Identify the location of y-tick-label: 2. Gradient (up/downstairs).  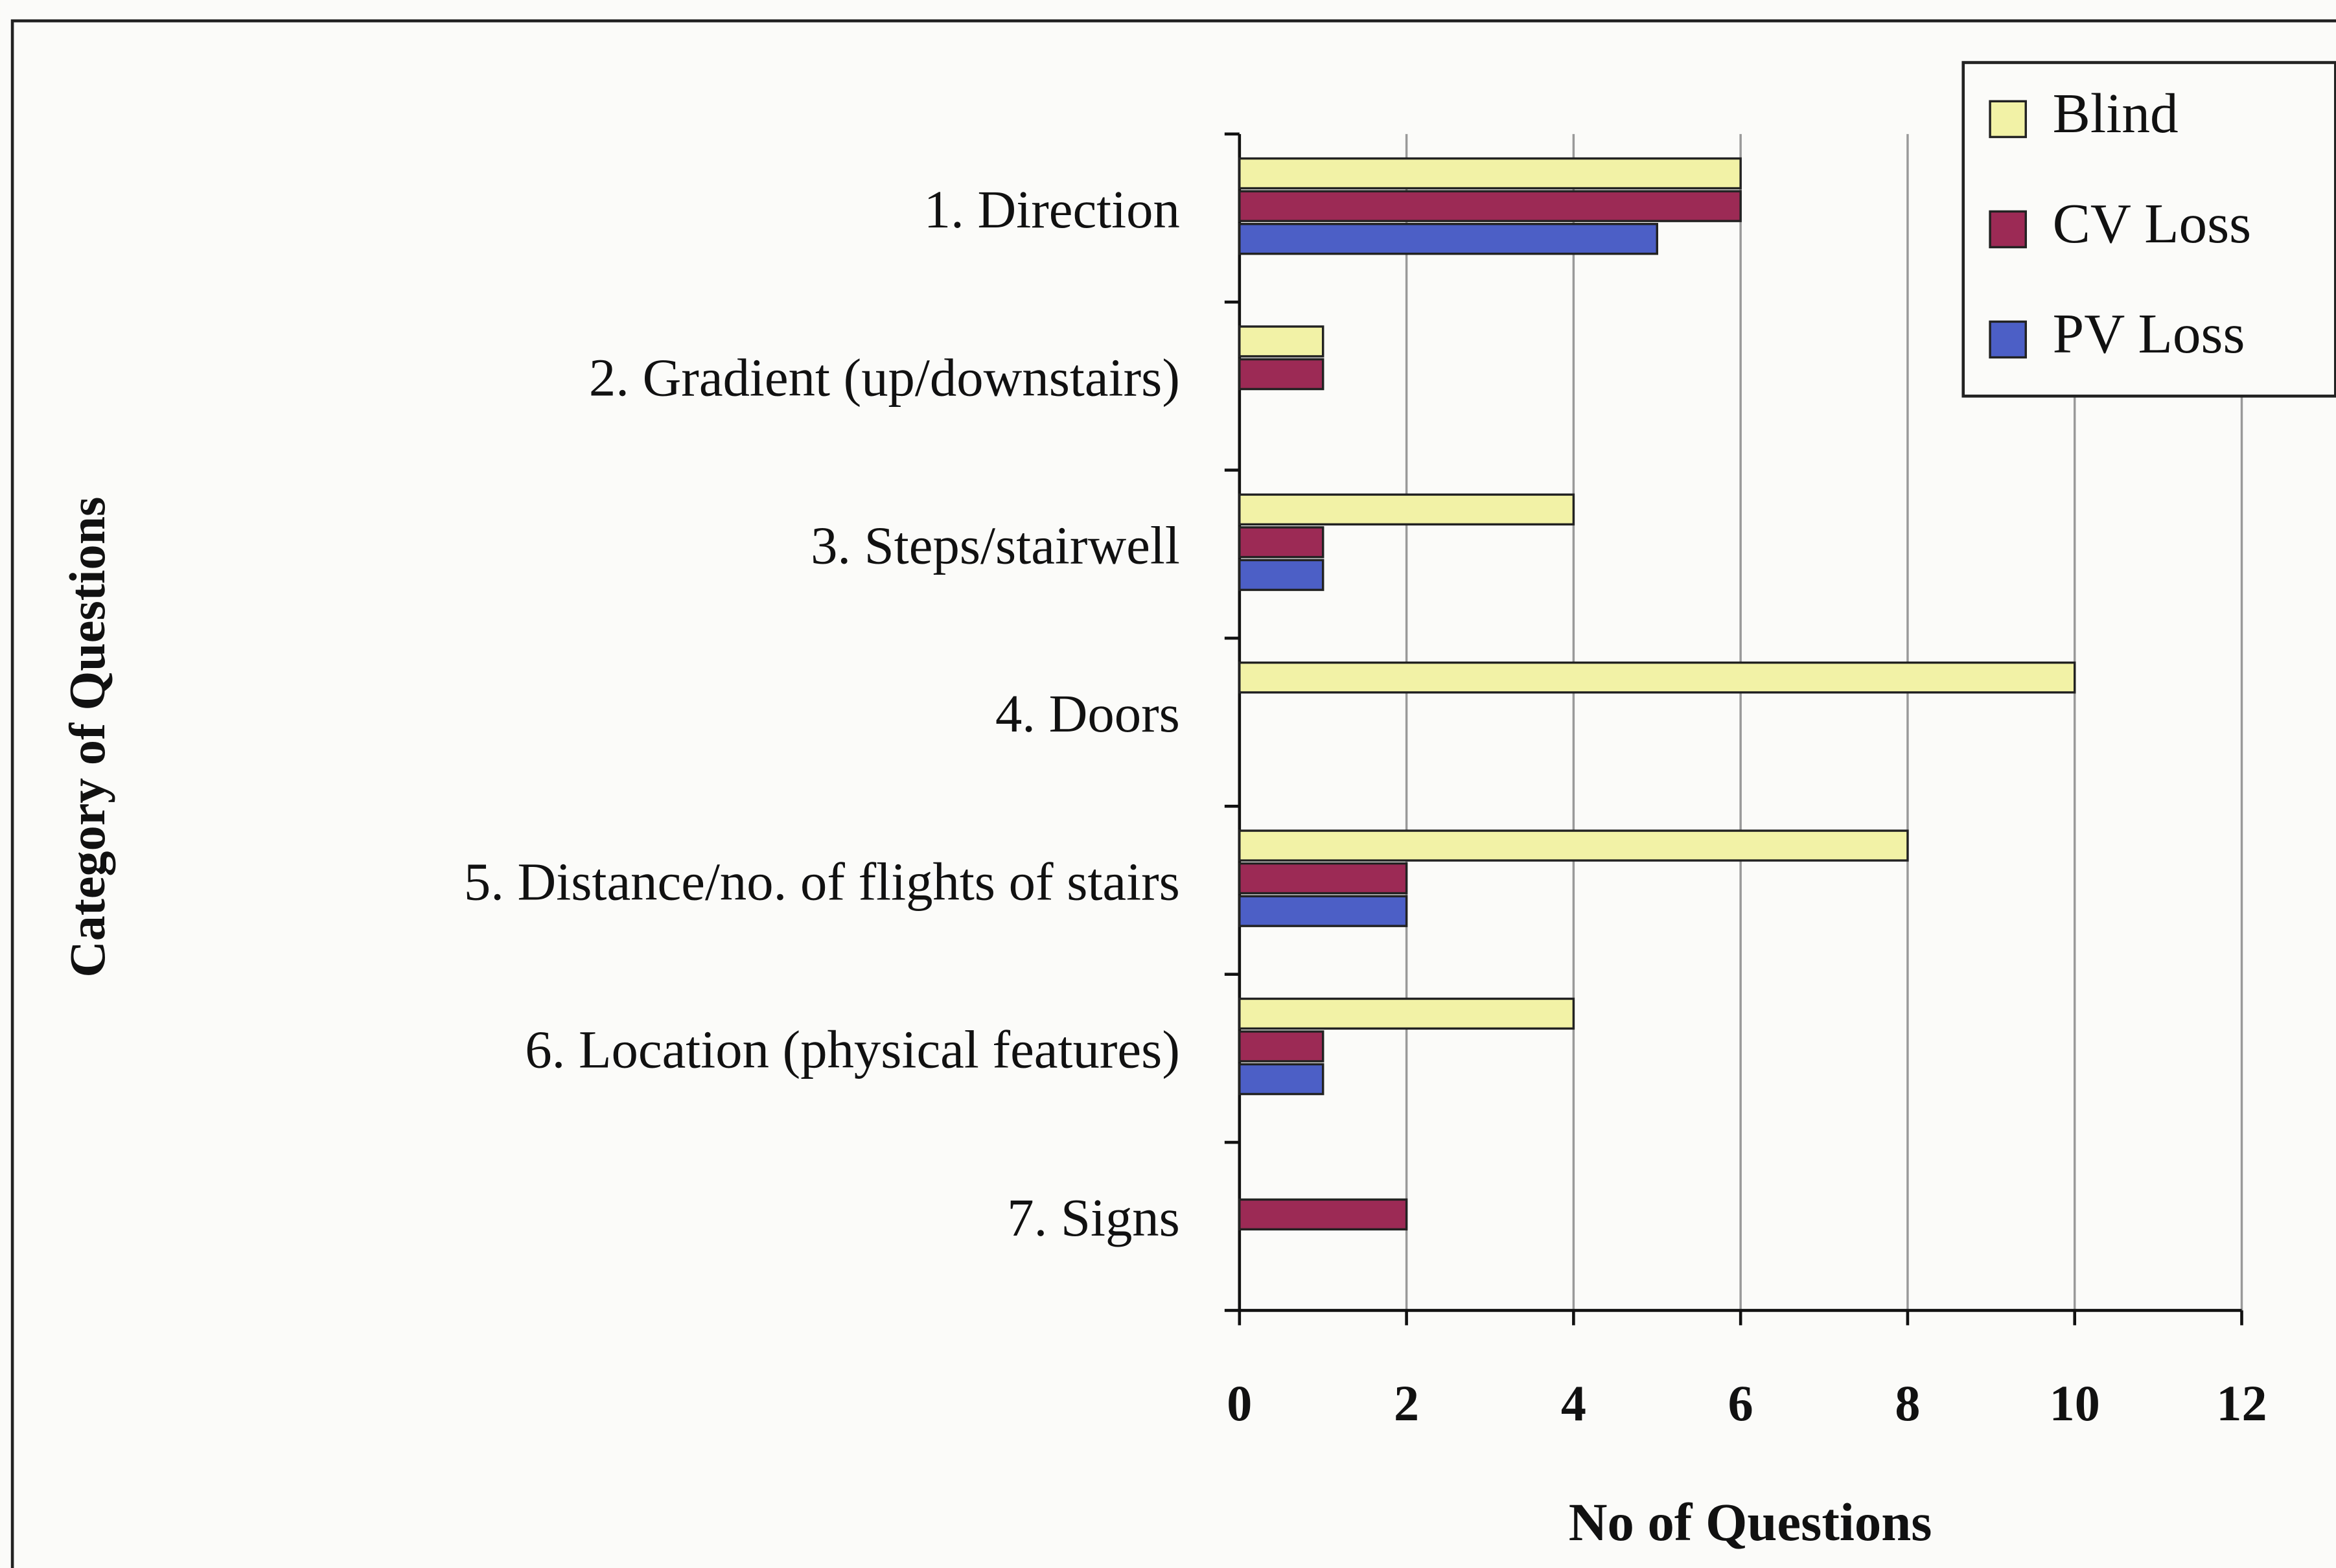
(884, 377).